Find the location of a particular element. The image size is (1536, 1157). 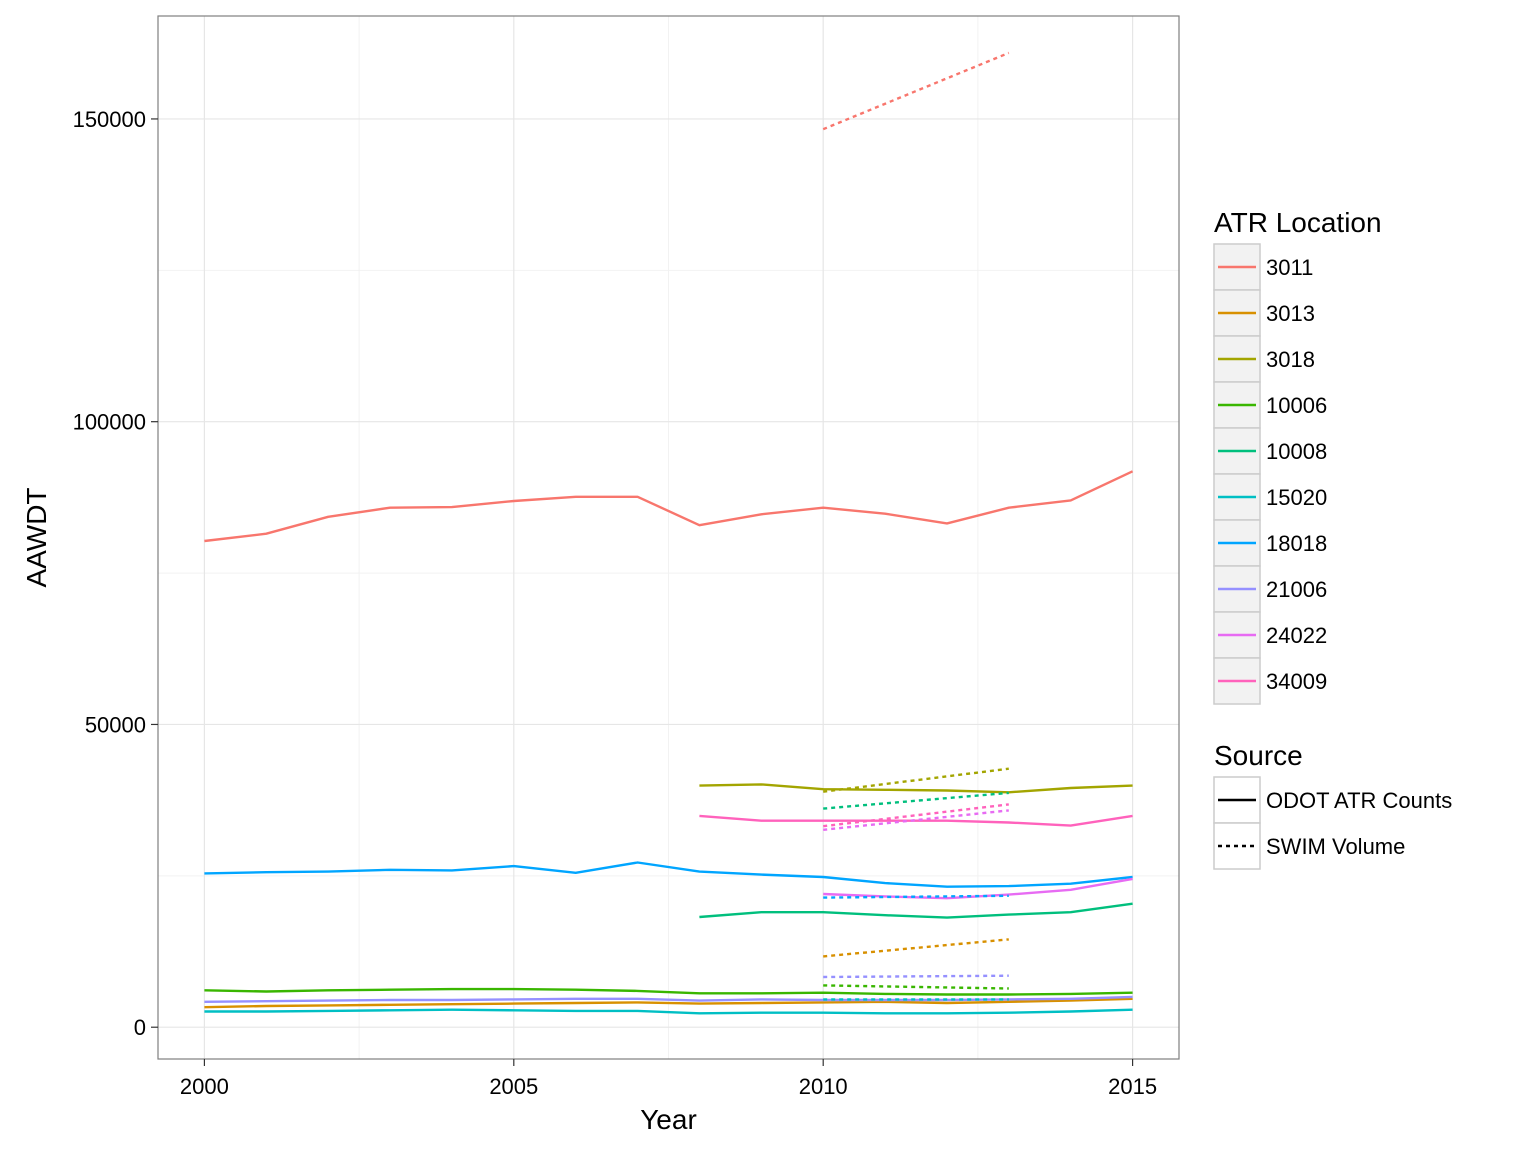

y-tick-label: 50000 is located at coordinates (115, 724).